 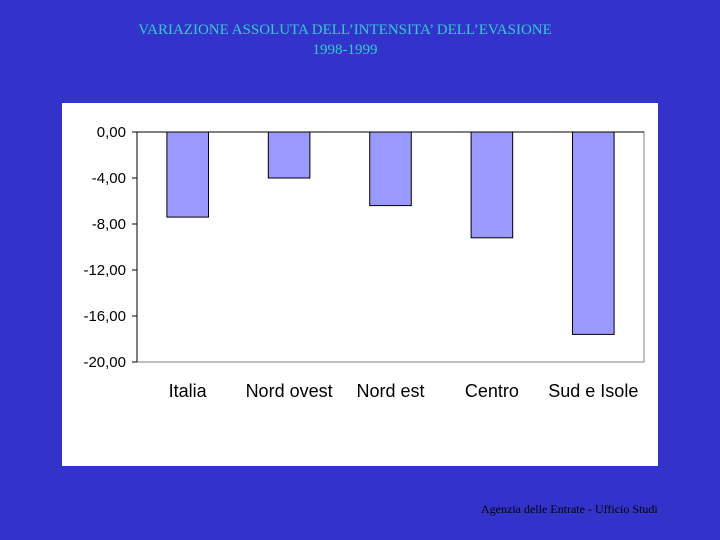 What do you see at coordinates (569, 509) in the screenshot?
I see `footer-text: Agenzia delle Entrate - Ufficio Studi` at bounding box center [569, 509].